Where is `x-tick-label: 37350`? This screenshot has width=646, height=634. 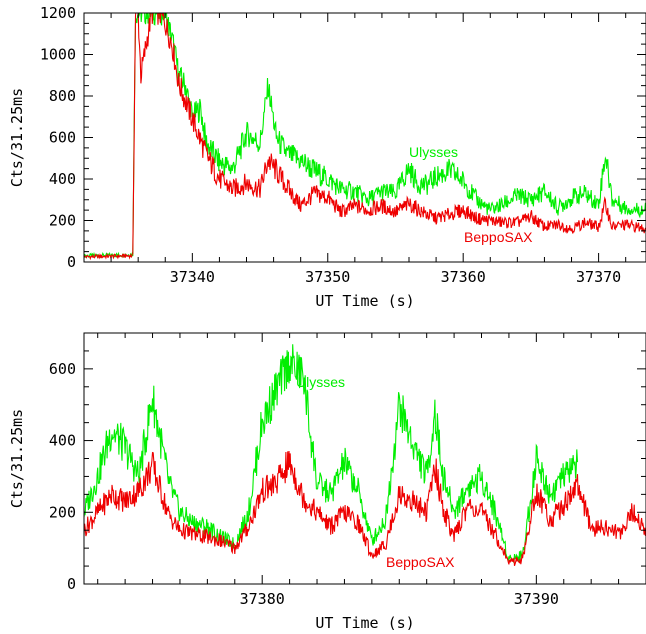
x-tick-label: 37350 is located at coordinates (327, 277).